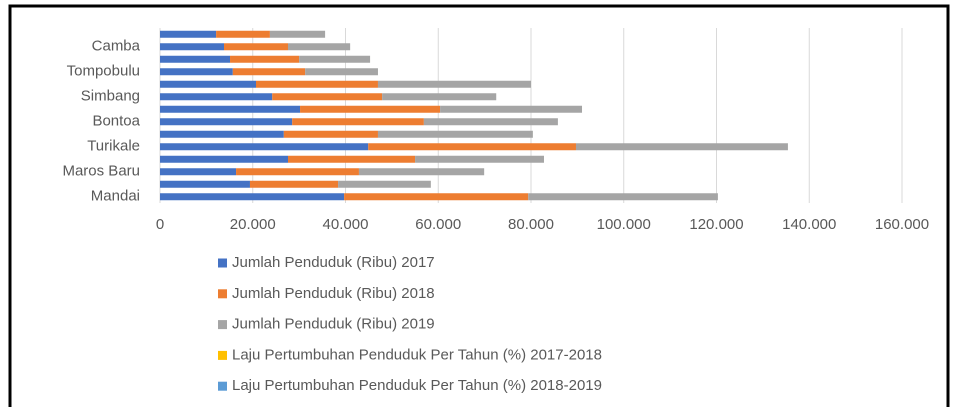  Describe the element at coordinates (624, 224) in the screenshot. I see `x-tick-label: 100.000` at that location.